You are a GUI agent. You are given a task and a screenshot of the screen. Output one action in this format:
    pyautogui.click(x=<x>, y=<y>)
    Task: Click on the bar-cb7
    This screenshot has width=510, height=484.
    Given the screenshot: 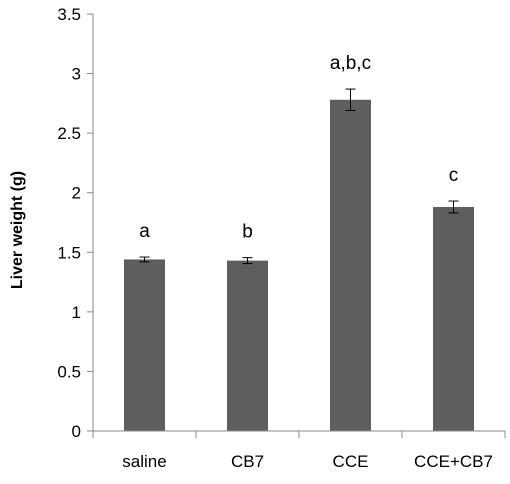 What is the action you would take?
    pyautogui.click(x=247, y=345)
    